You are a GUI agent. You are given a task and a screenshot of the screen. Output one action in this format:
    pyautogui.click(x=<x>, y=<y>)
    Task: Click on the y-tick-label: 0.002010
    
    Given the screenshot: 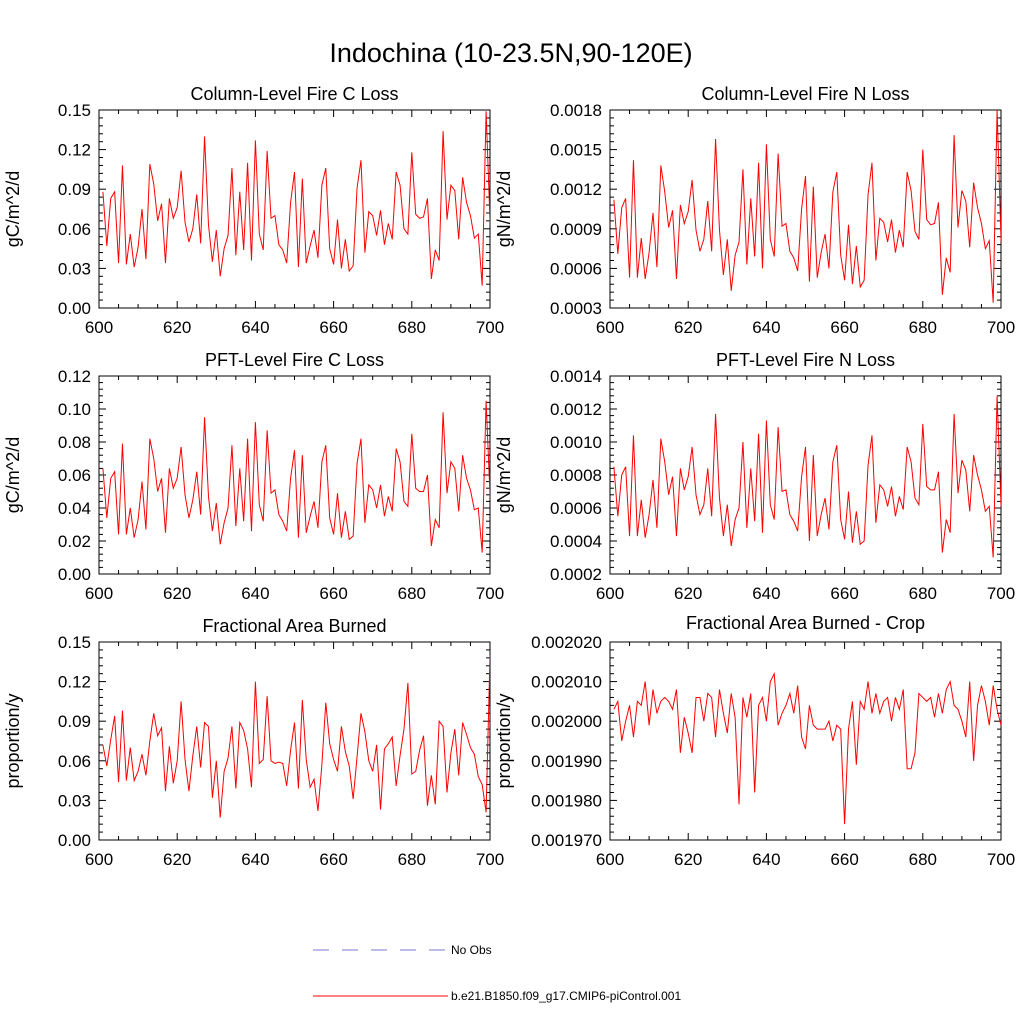 What is the action you would take?
    pyautogui.click(x=566, y=682)
    